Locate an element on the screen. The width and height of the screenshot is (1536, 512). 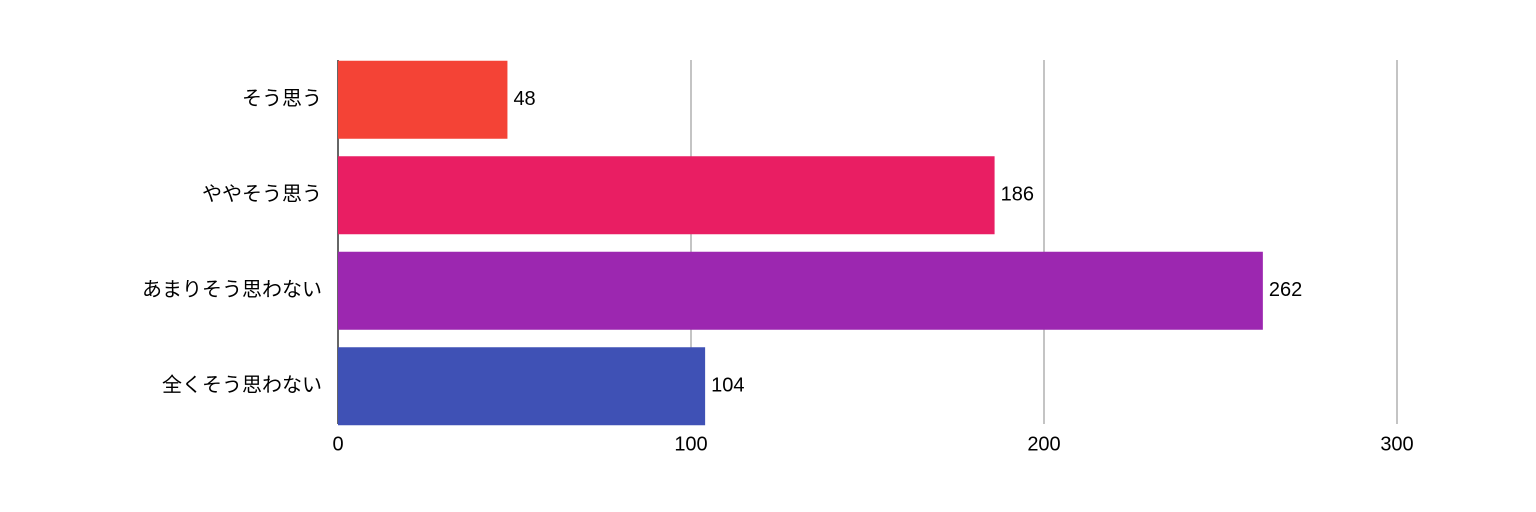
y-tick-label: ややそう思う is located at coordinates (262, 195).